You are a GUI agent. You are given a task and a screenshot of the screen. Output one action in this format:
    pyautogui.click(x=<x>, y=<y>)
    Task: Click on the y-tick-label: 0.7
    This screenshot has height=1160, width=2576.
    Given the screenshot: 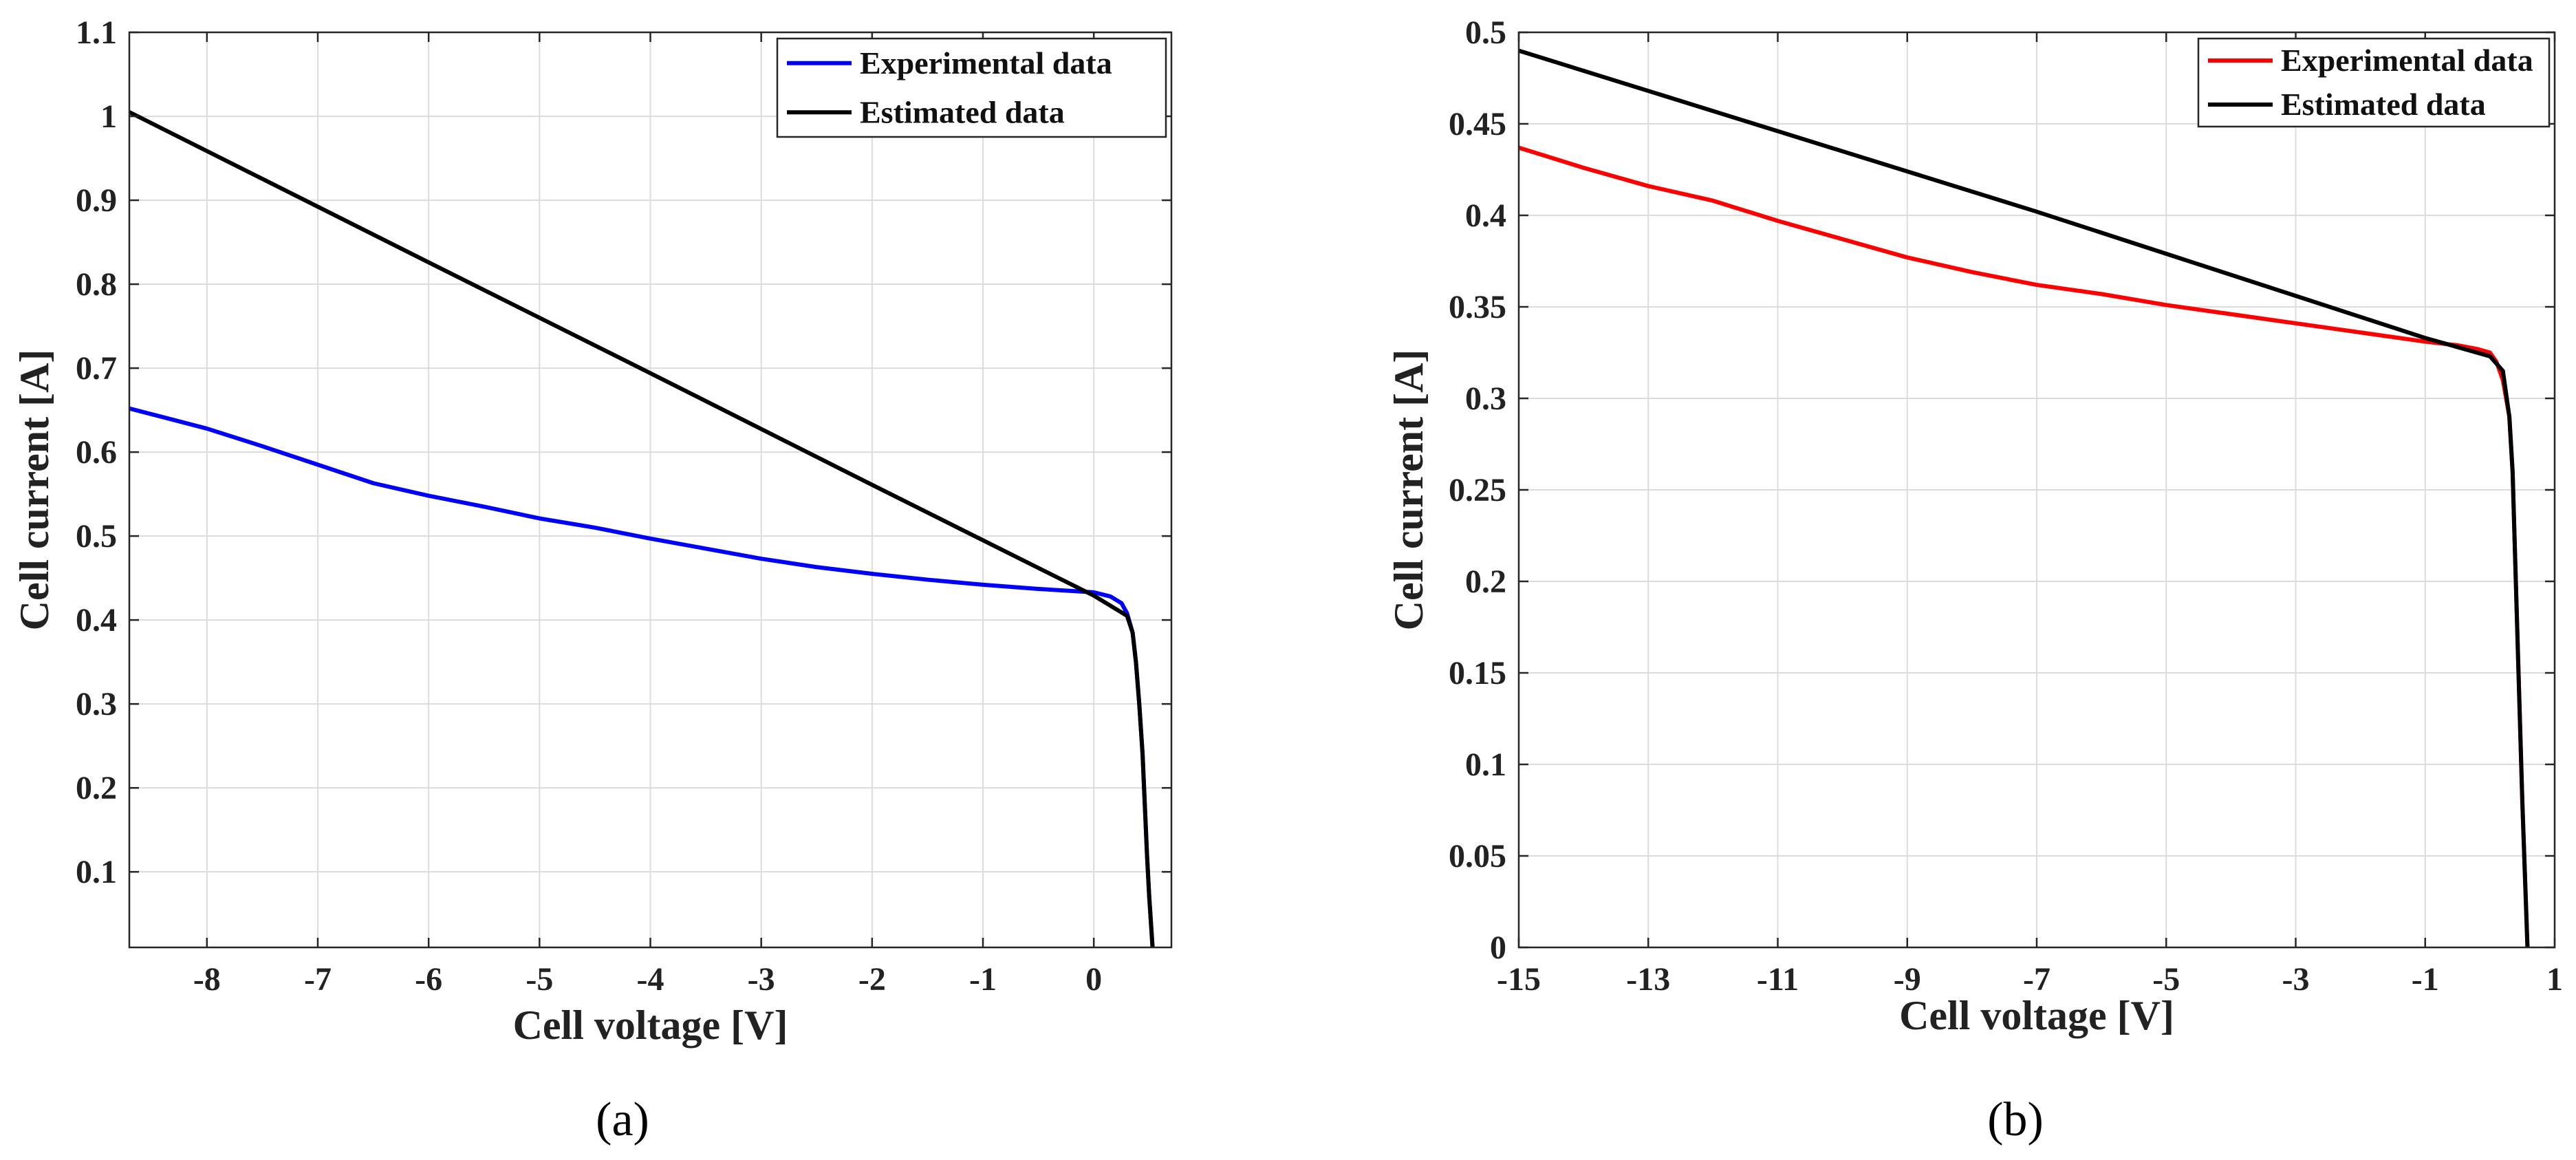 What is the action you would take?
    pyautogui.click(x=96, y=369)
    